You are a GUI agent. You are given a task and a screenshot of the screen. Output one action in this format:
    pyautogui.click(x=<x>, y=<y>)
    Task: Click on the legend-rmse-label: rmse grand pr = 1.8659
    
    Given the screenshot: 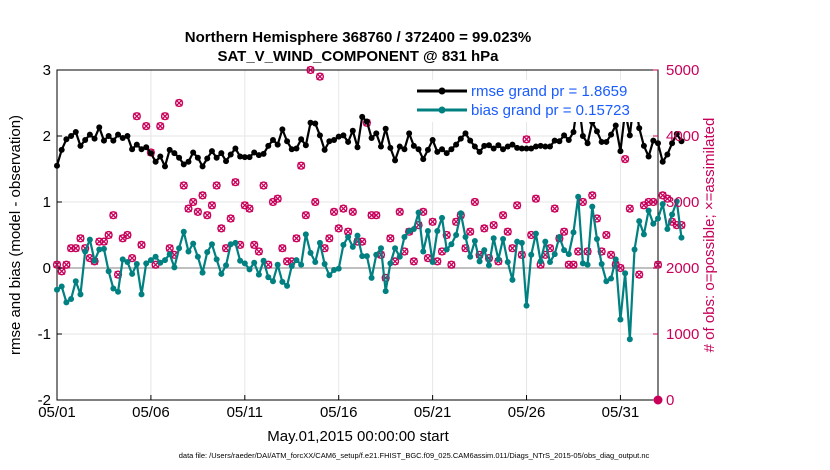 What is the action you would take?
    pyautogui.click(x=549, y=91)
    